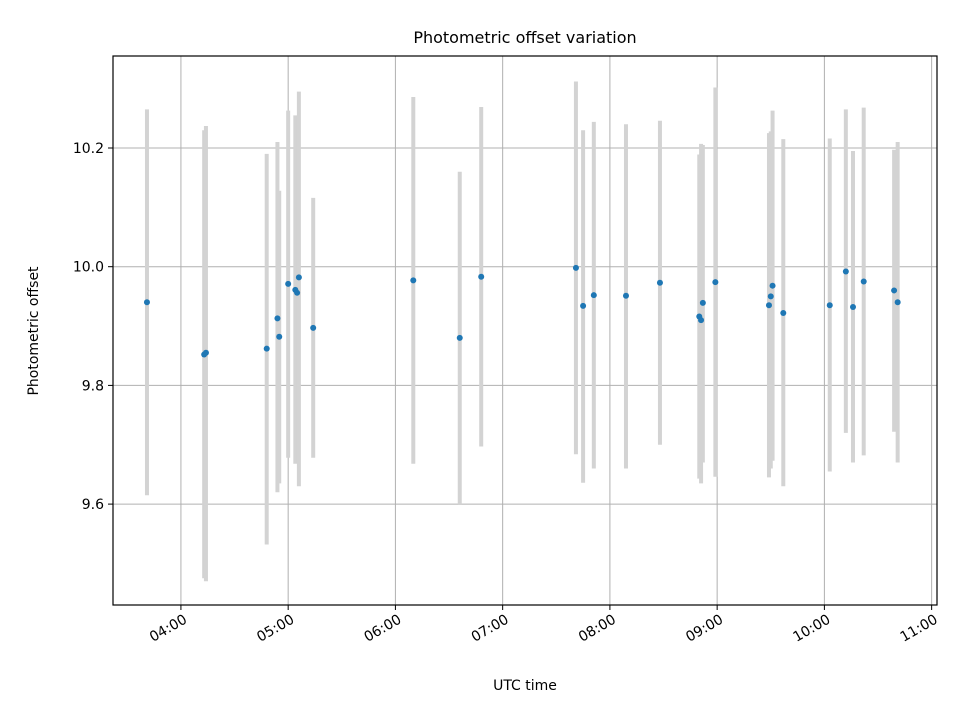  What do you see at coordinates (34, 331) in the screenshot?
I see `y-axis-label: Photometric offset` at bounding box center [34, 331].